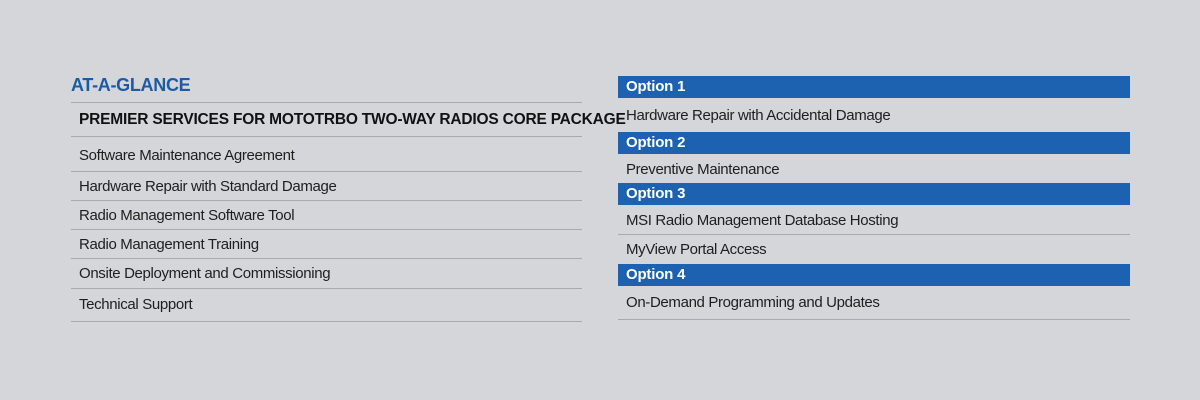 This screenshot has height=400, width=1200. What do you see at coordinates (131, 85) in the screenshot?
I see `section-title: AT-A-GLANCE` at bounding box center [131, 85].